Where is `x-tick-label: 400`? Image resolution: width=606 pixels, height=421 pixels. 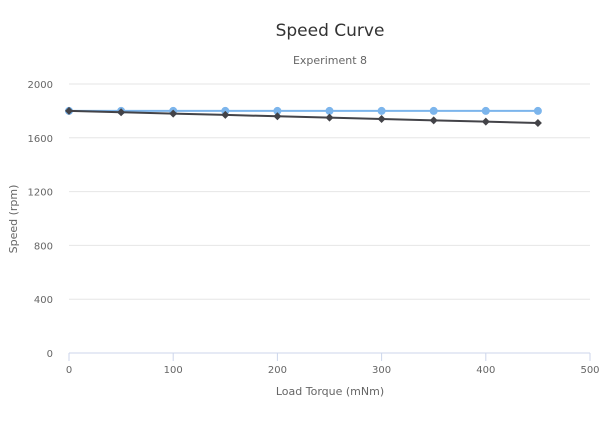
x-tick-label: 400 is located at coordinates (485, 370).